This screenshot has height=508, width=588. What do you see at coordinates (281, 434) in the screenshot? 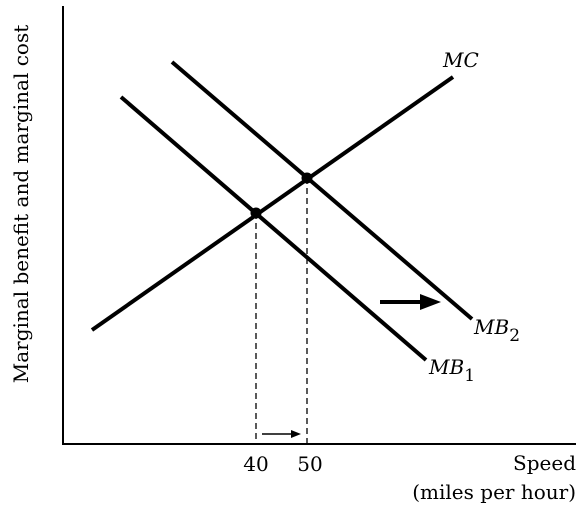
I see `speed-change-arrow` at bounding box center [281, 434].